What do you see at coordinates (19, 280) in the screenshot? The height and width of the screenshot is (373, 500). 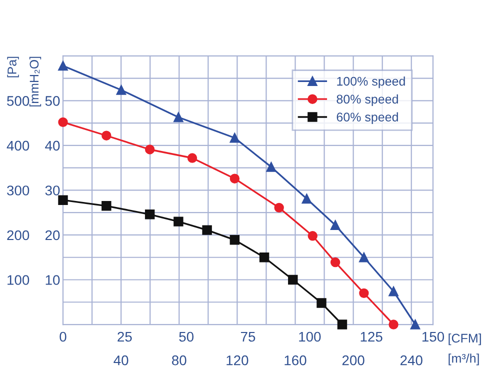 I see `y-tick-label: 100` at bounding box center [19, 280].